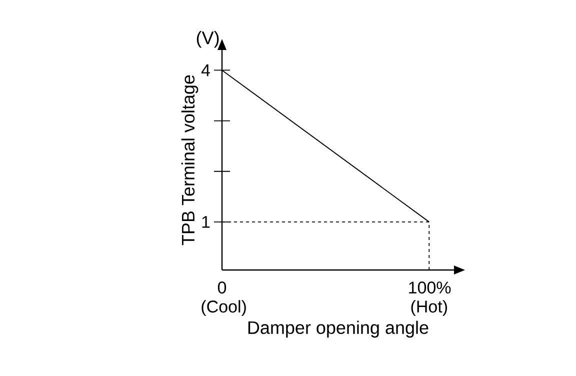  Describe the element at coordinates (205, 70) in the screenshot. I see `y-tick-label: 4` at that location.